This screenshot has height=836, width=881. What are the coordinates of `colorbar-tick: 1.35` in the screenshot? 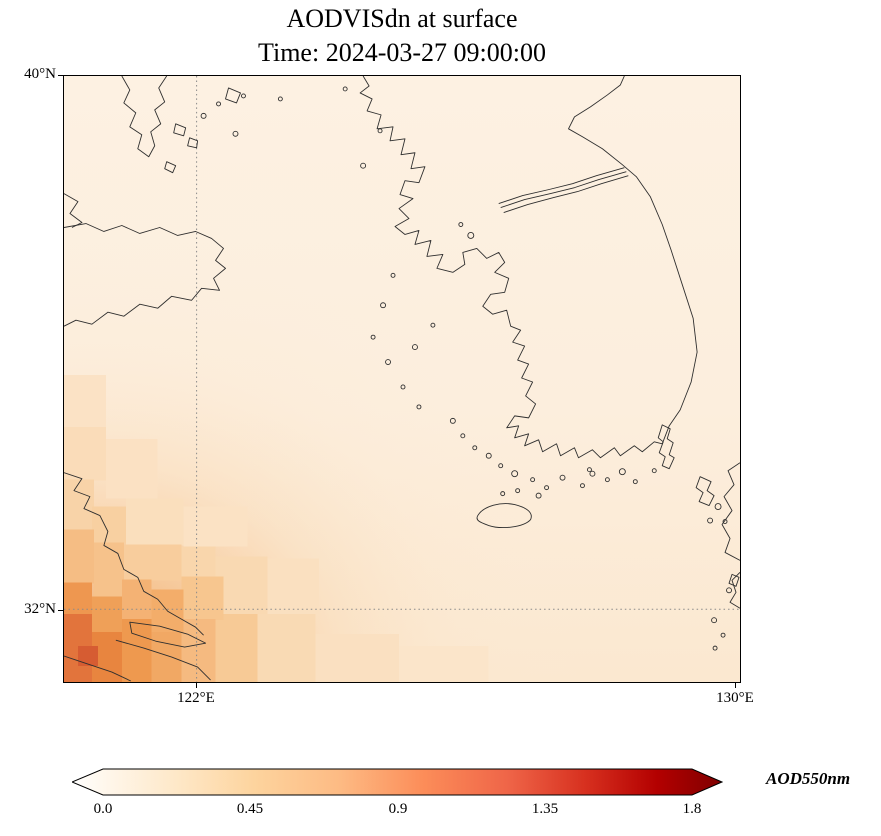 It's located at (545, 809).